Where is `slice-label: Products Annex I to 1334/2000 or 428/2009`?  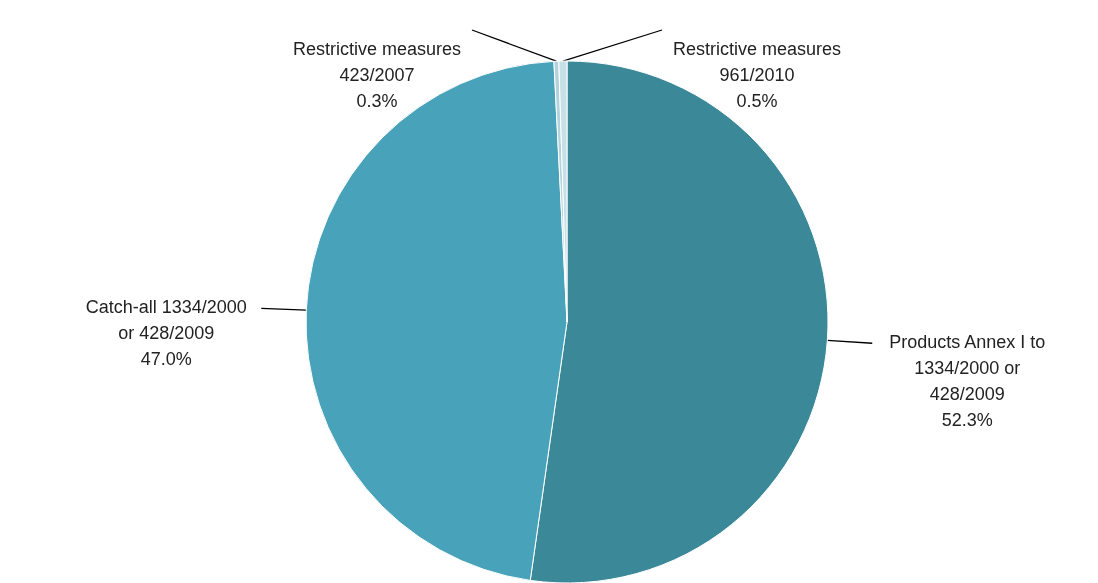 slice-label: Products Annex I to 1334/2000 or 428/2009 is located at coordinates (967, 368).